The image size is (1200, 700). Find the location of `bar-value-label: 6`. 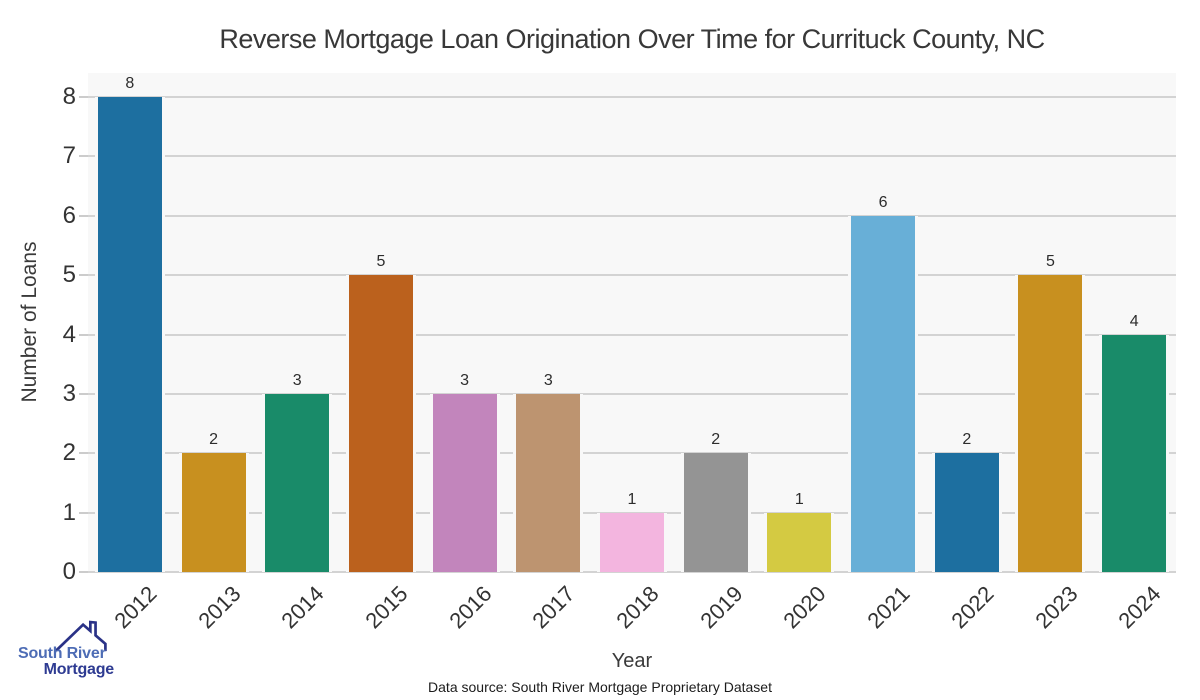

bar-value-label: 6 is located at coordinates (883, 202).